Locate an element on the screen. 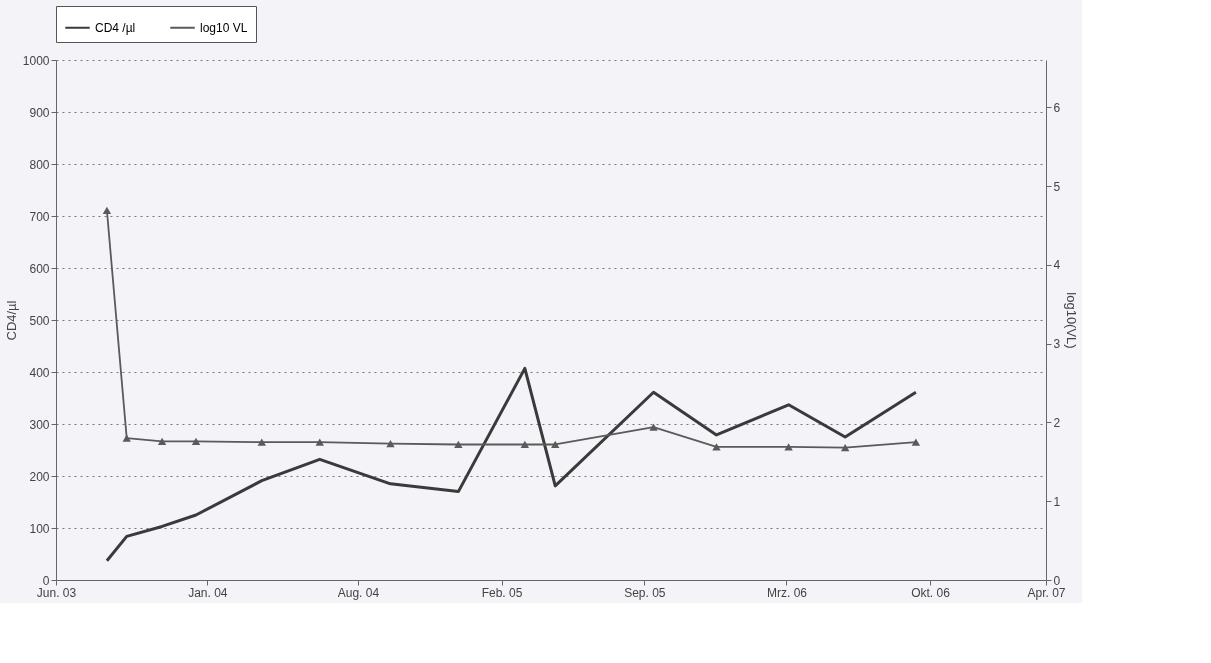 This screenshot has width=1211, height=663. y-tick-label: 500 is located at coordinates (39, 320).